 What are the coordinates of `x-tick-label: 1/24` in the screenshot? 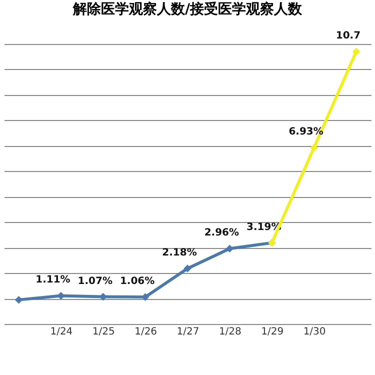 It's located at (61, 332).